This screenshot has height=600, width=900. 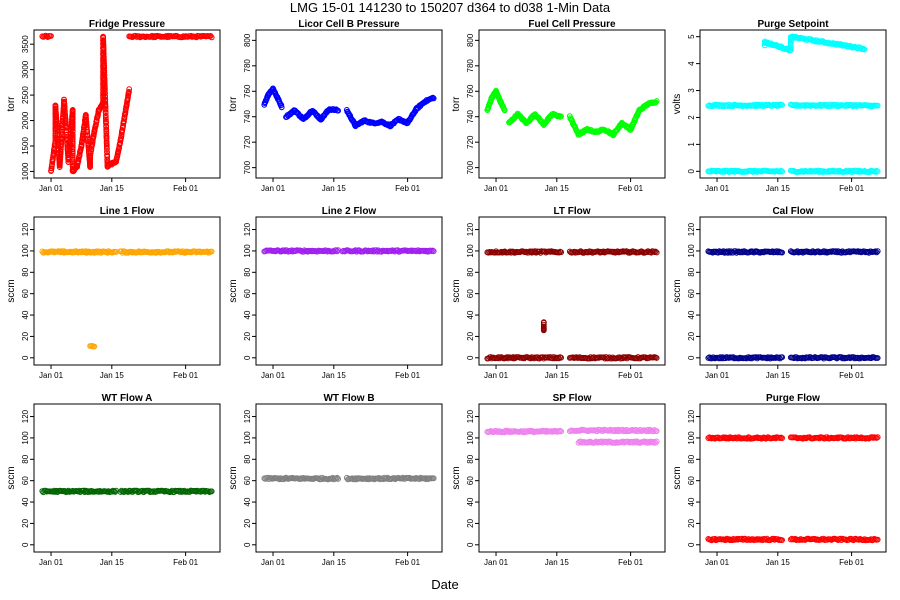 I want to click on y-tick-label: 5, so click(x=691, y=36).